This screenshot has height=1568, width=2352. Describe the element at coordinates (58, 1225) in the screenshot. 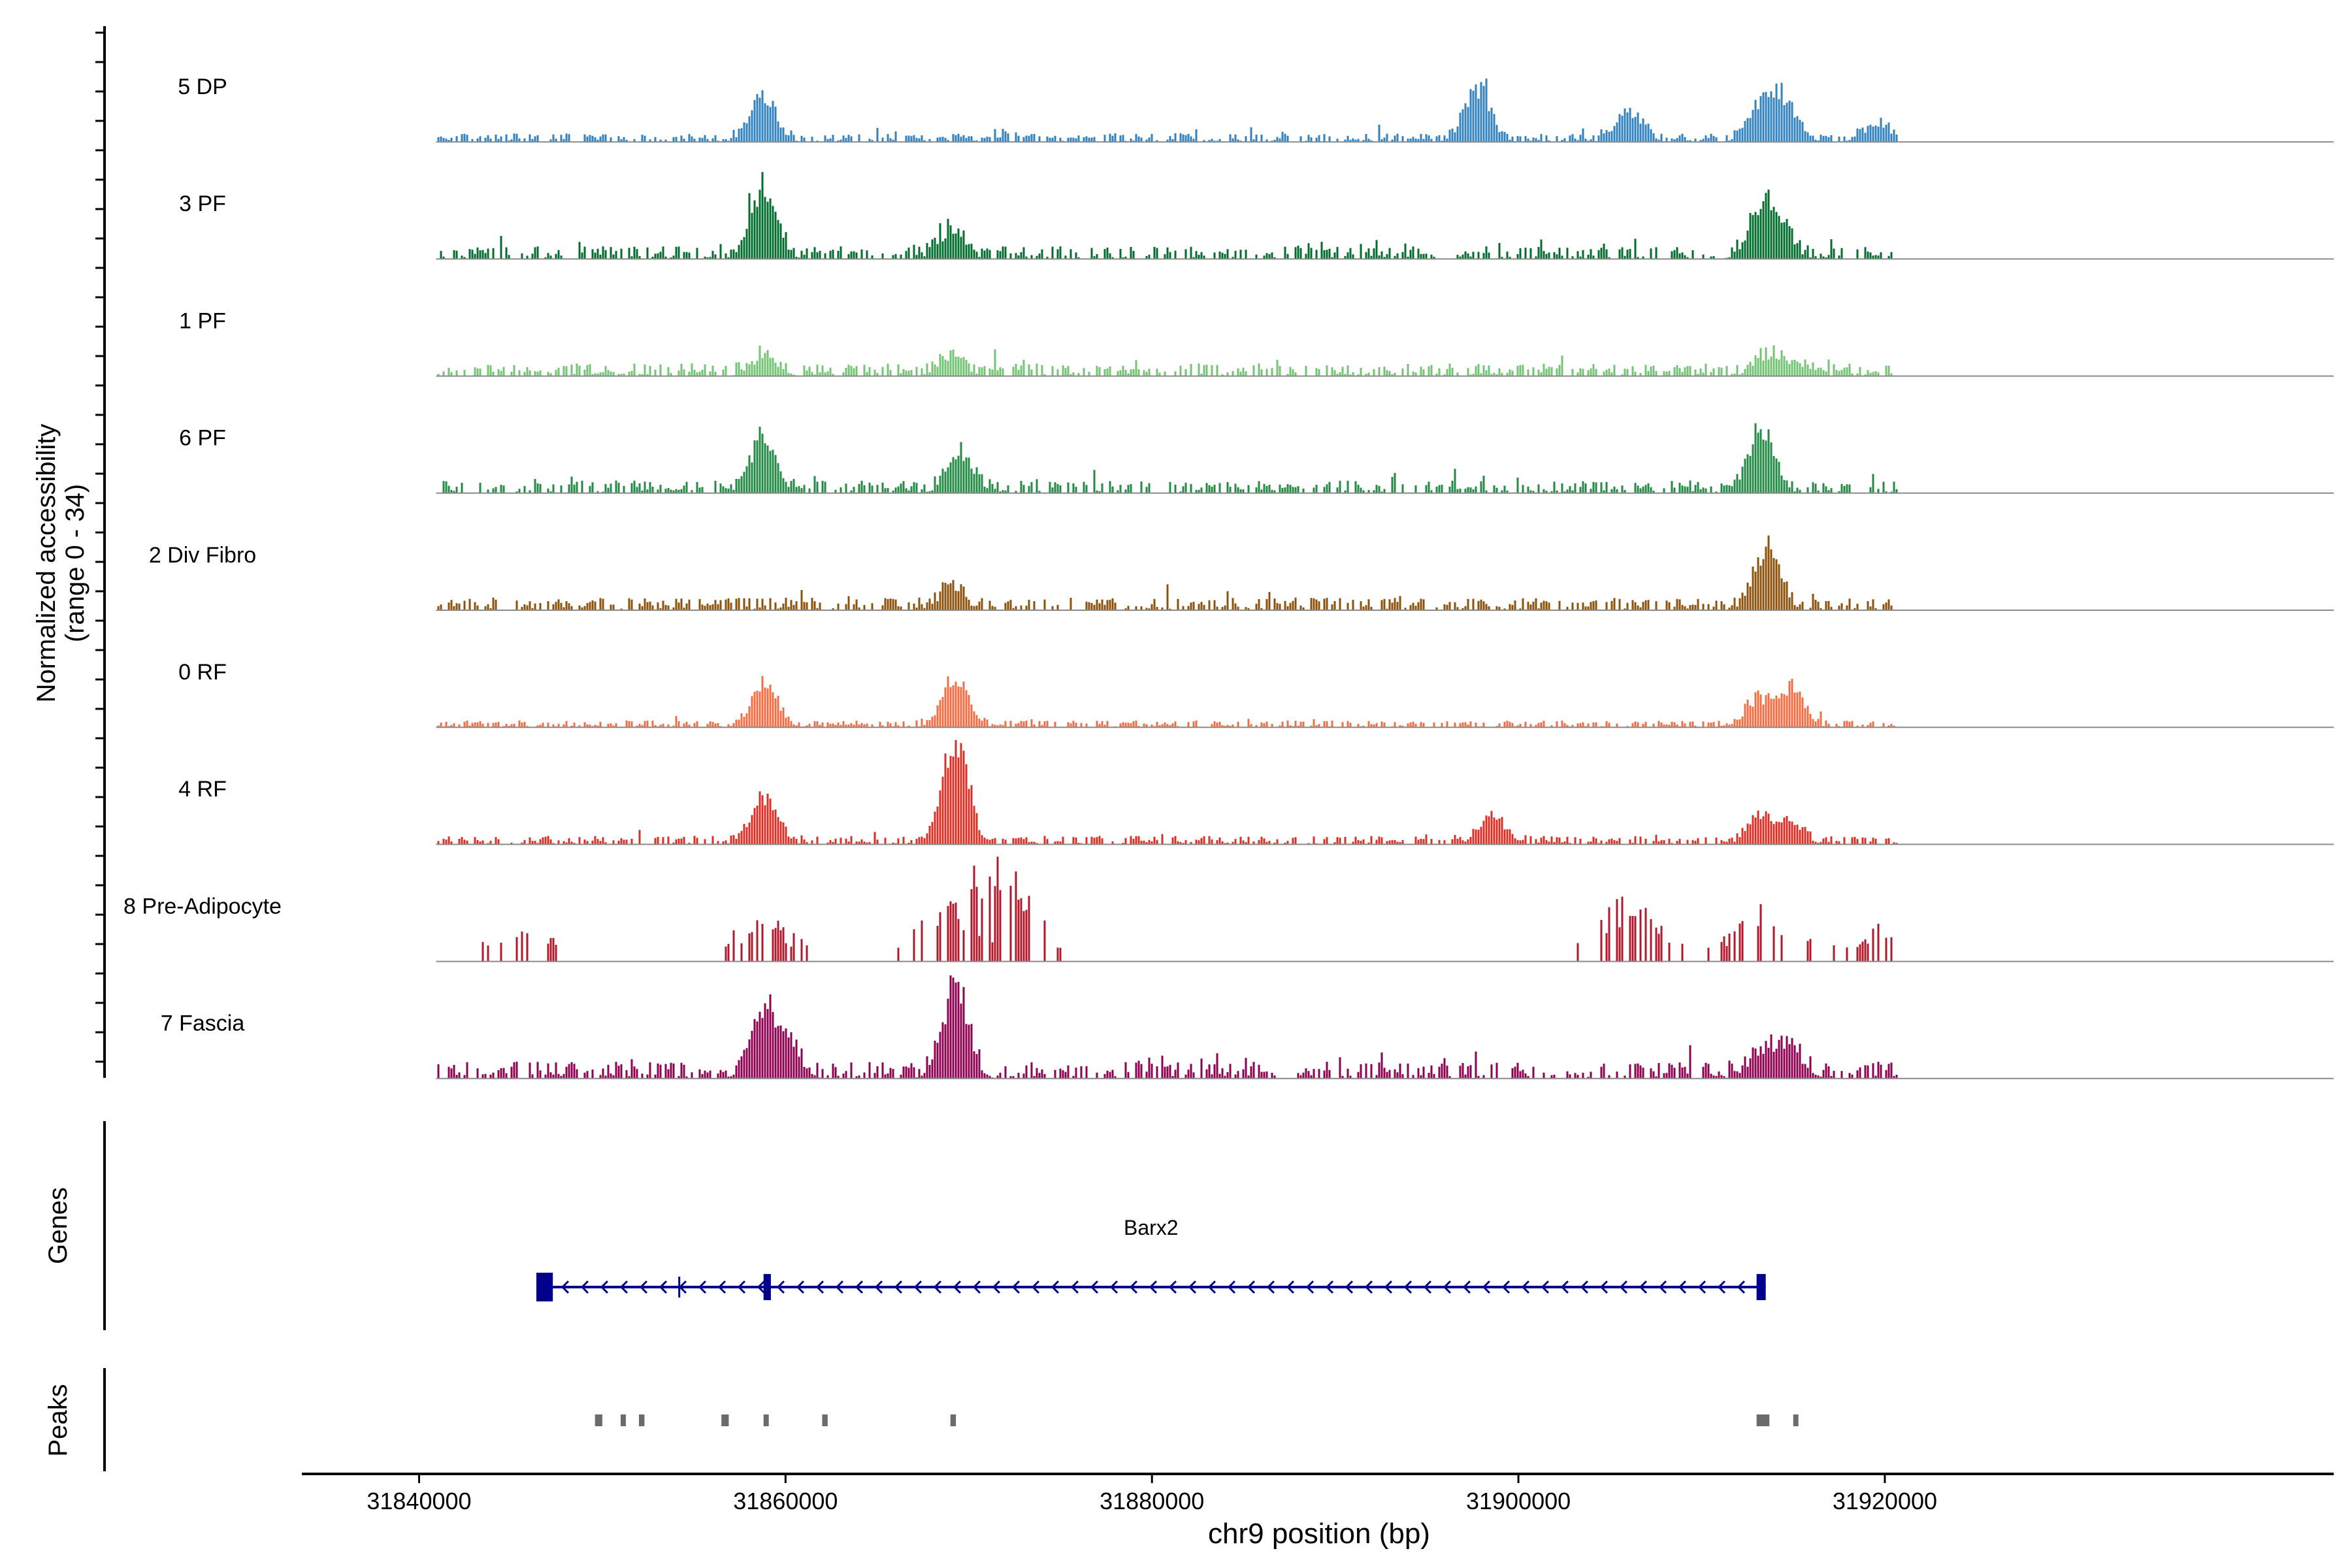

I see `genes-panel-label: Genes` at that location.